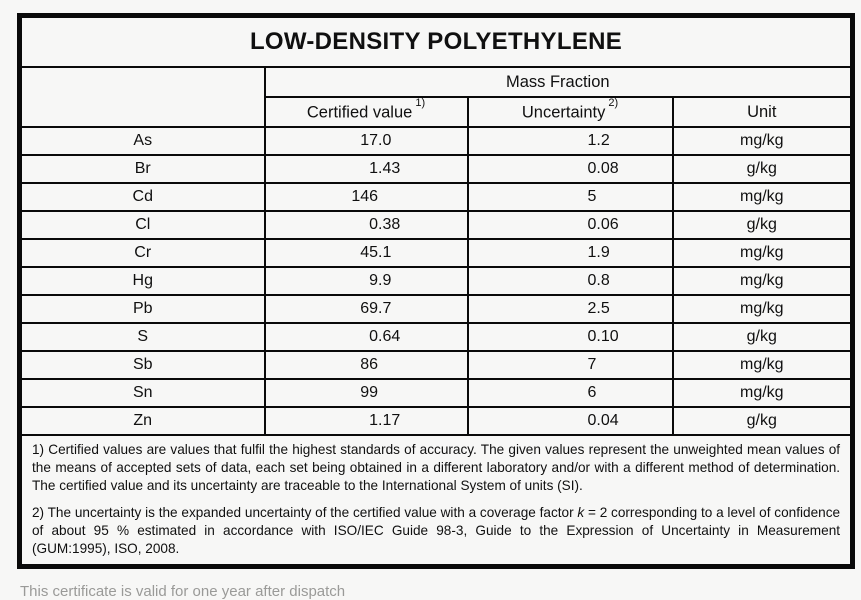  Describe the element at coordinates (570, 197) in the screenshot. I see `uncertainty-value: 5` at that location.